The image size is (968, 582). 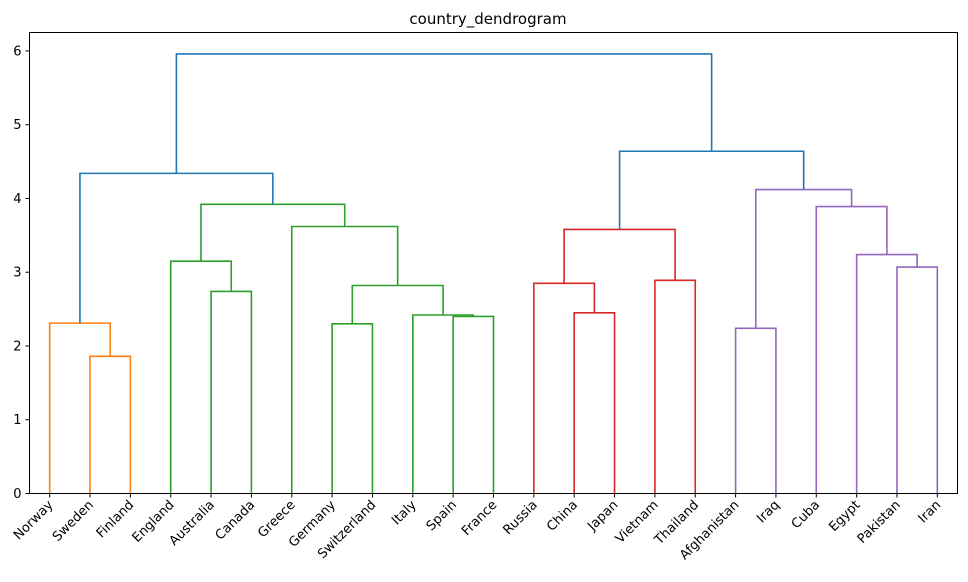 I want to click on leaf-label-pakistan: Pakistan, so click(x=879, y=522).